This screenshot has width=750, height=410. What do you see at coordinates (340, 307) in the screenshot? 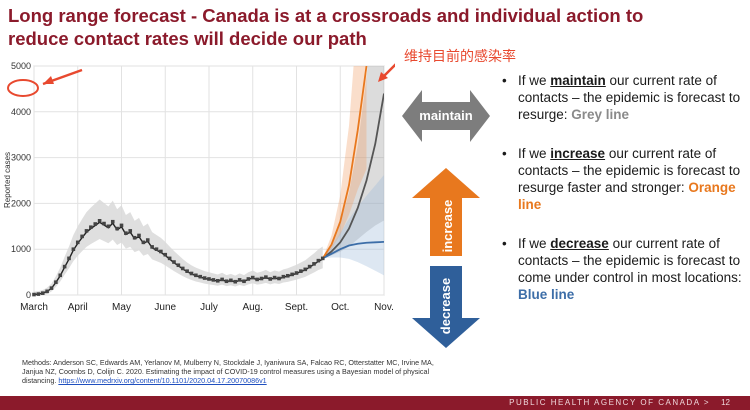
I see `x-tick-label: Oct.` at bounding box center [340, 307].